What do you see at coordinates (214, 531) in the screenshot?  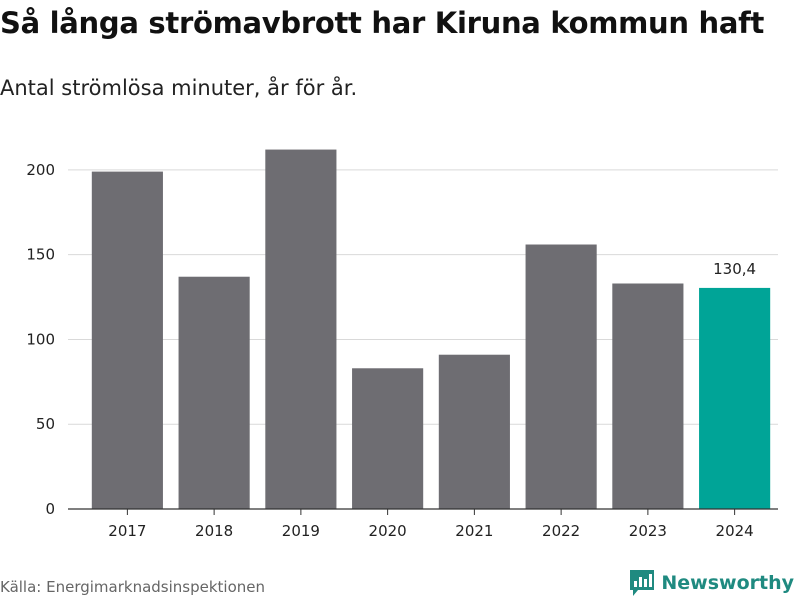 I see `x-tick-label: 2018` at bounding box center [214, 531].